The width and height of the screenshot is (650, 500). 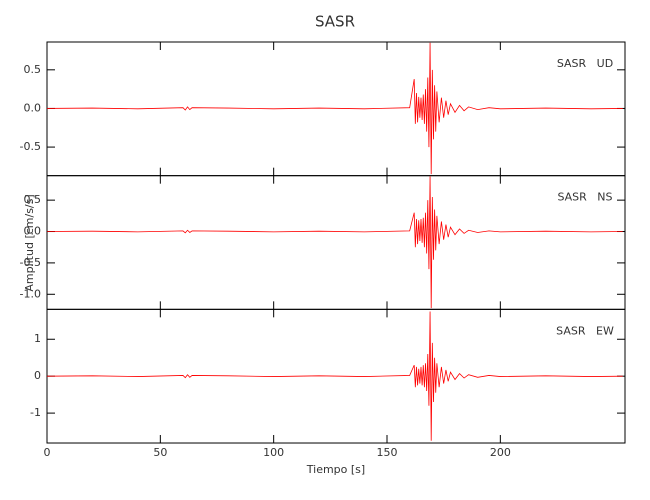 I want to click on x-axis-label: Tiempo [s], so click(x=335, y=469).